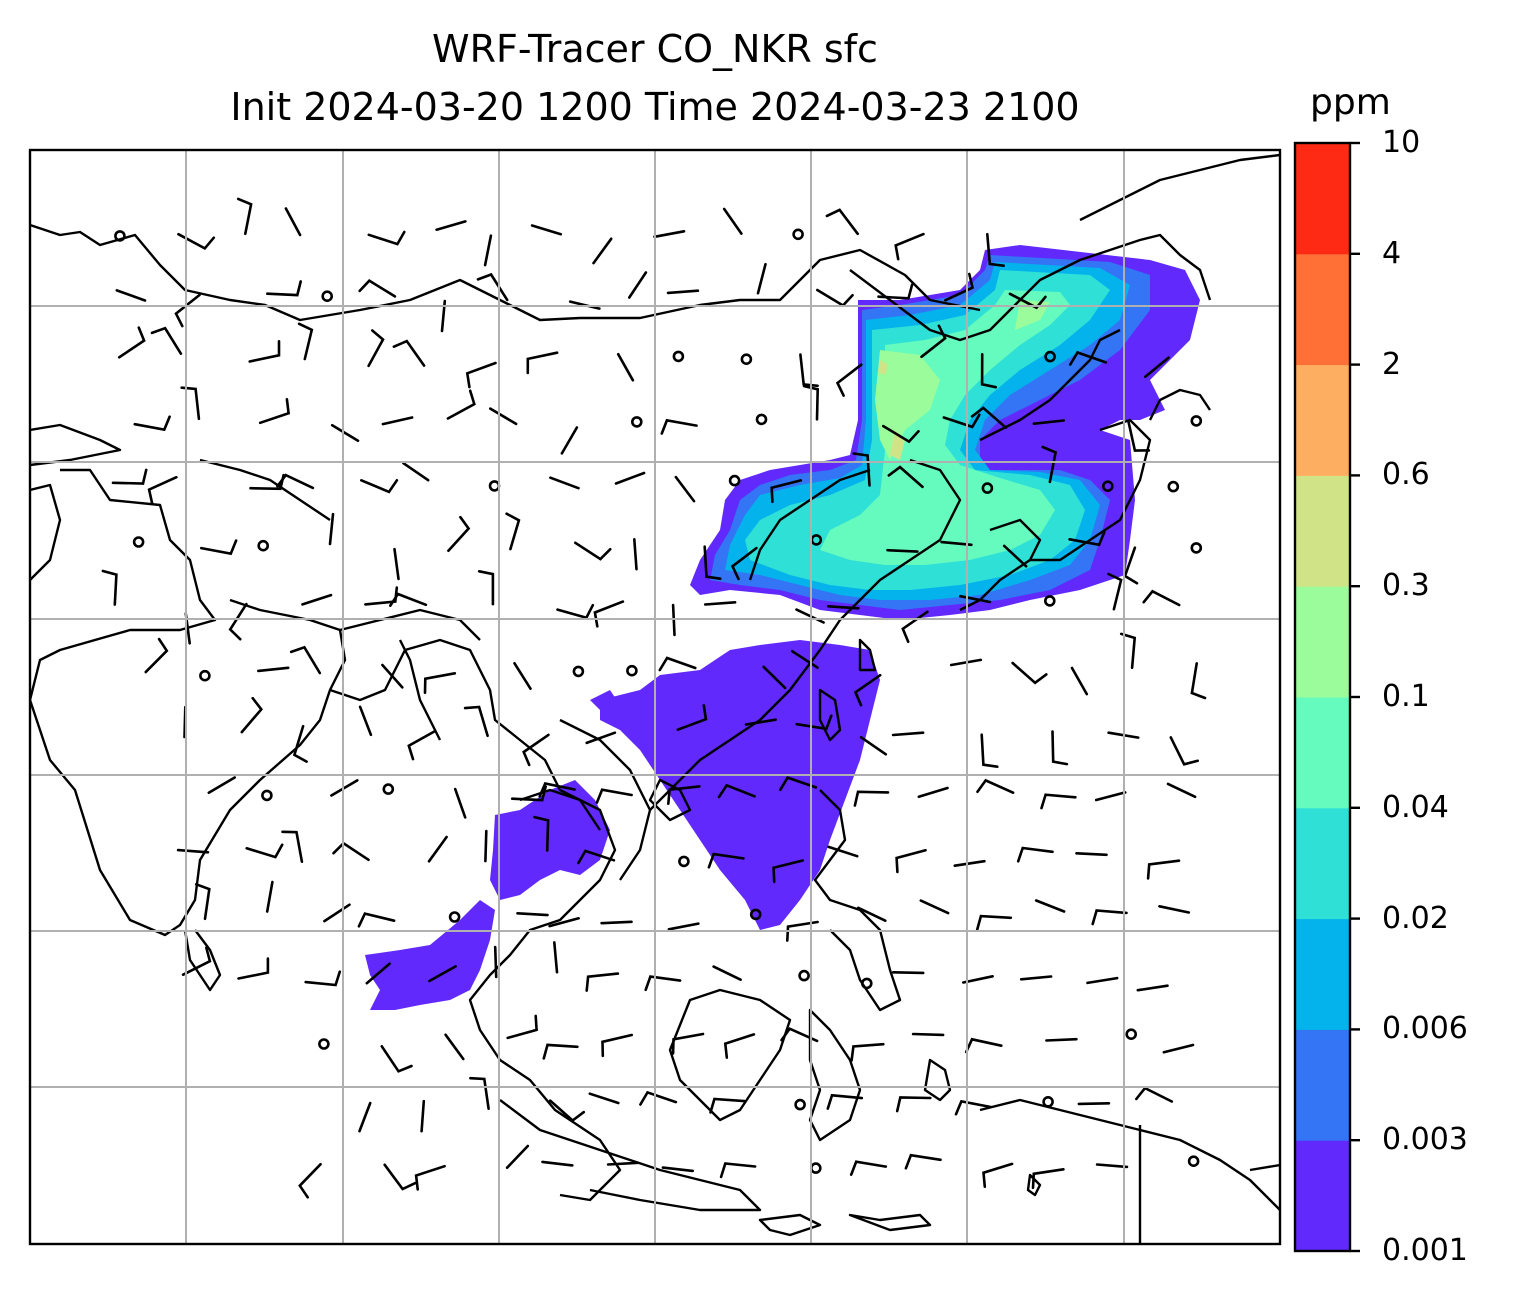 The height and width of the screenshot is (1306, 1528). I want to click on colorbar-tick-label: 0.006, so click(1425, 1029).